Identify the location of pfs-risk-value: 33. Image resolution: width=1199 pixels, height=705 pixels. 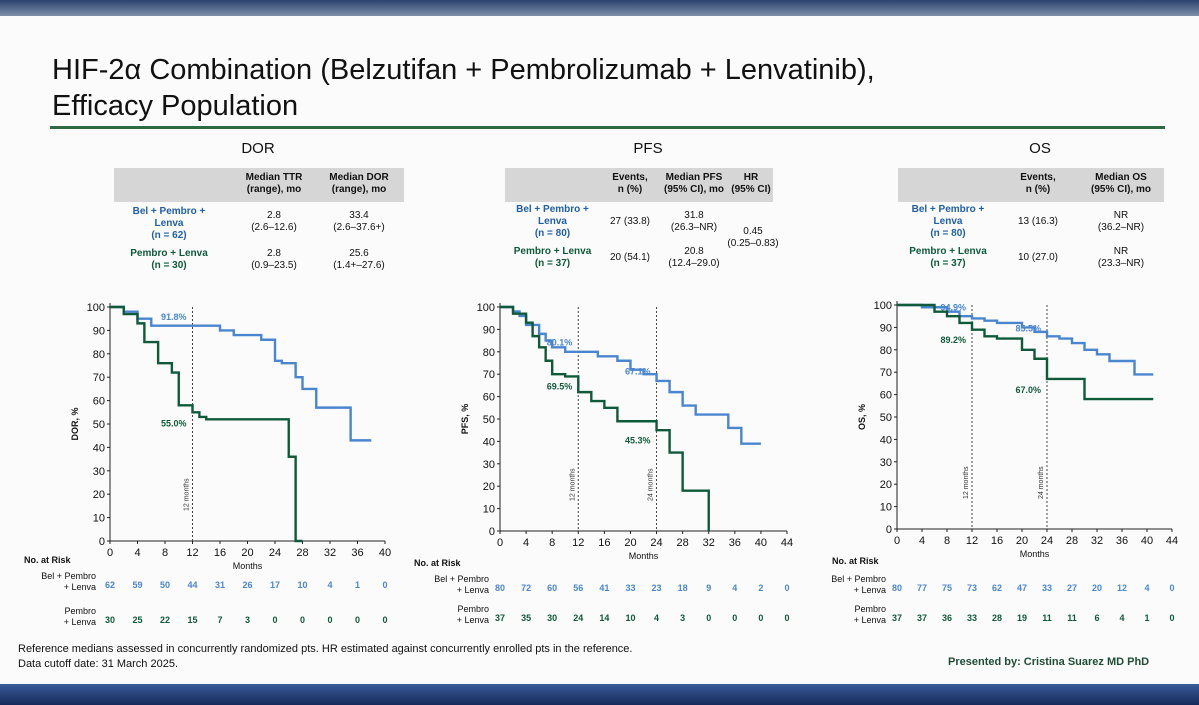
(630, 588).